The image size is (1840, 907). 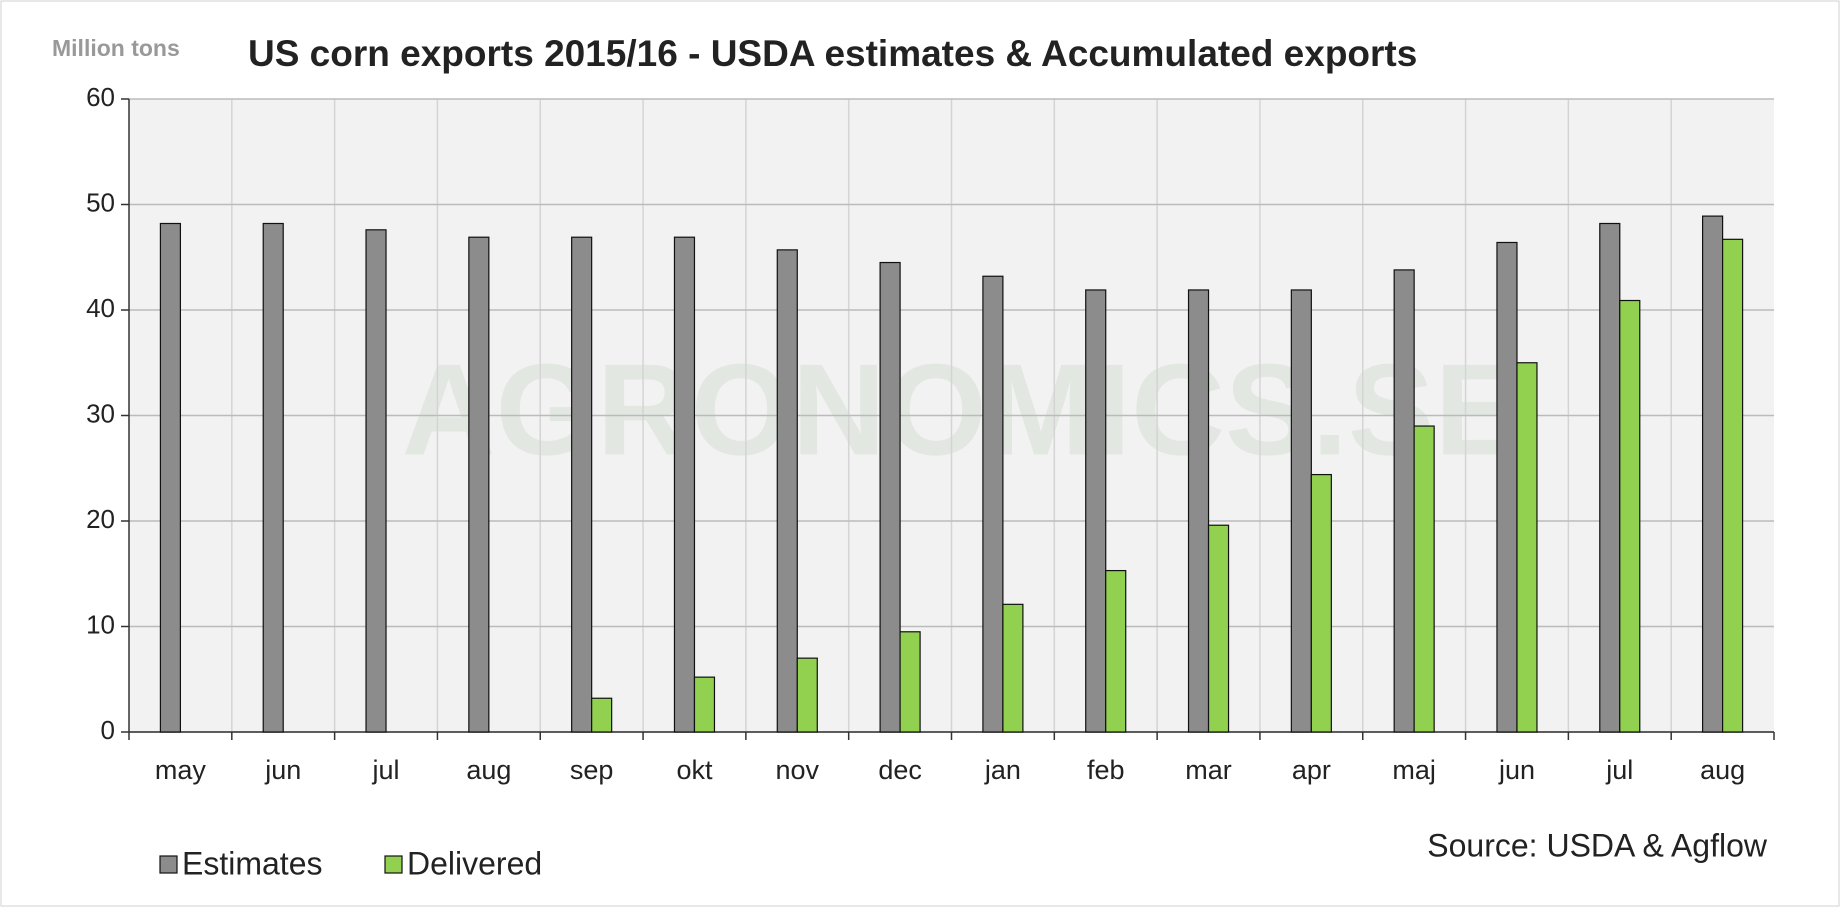 What do you see at coordinates (798, 770) in the screenshot?
I see `x-tick-label: nov` at bounding box center [798, 770].